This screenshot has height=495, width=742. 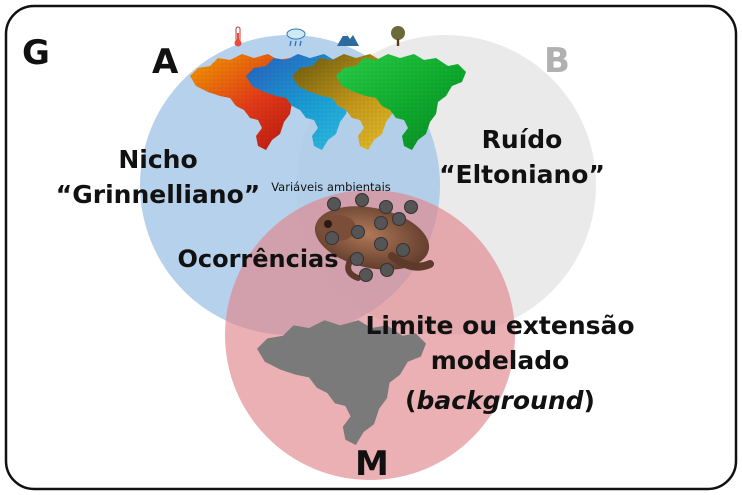 What do you see at coordinates (257, 259) in the screenshot?
I see `occurrences-label: Ocorrências` at bounding box center [257, 259].